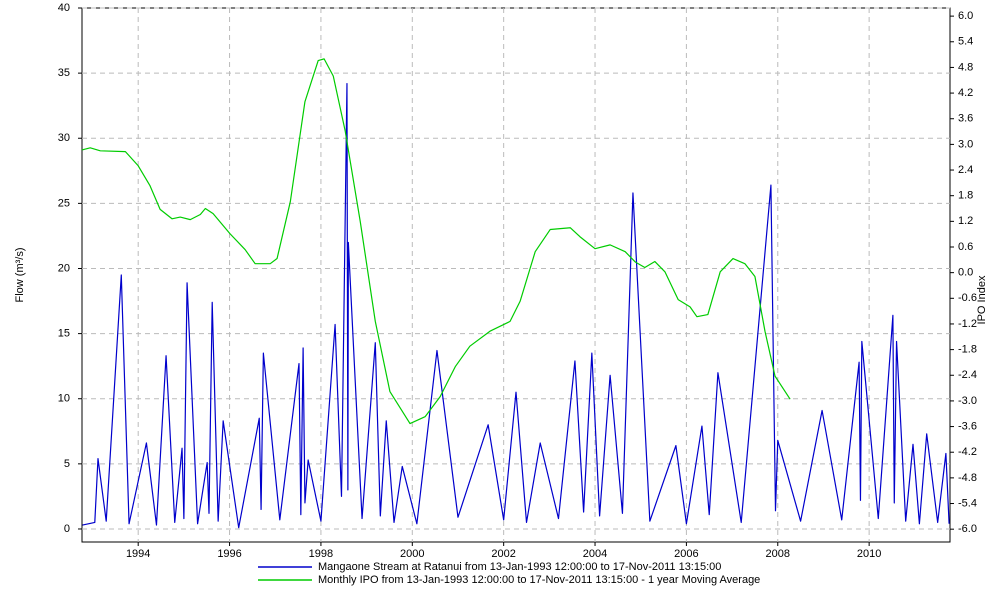 Image resolution: width=988 pixels, height=591 pixels. Describe the element at coordinates (64, 8) in the screenshot. I see `y-tick-label: 40` at that location.